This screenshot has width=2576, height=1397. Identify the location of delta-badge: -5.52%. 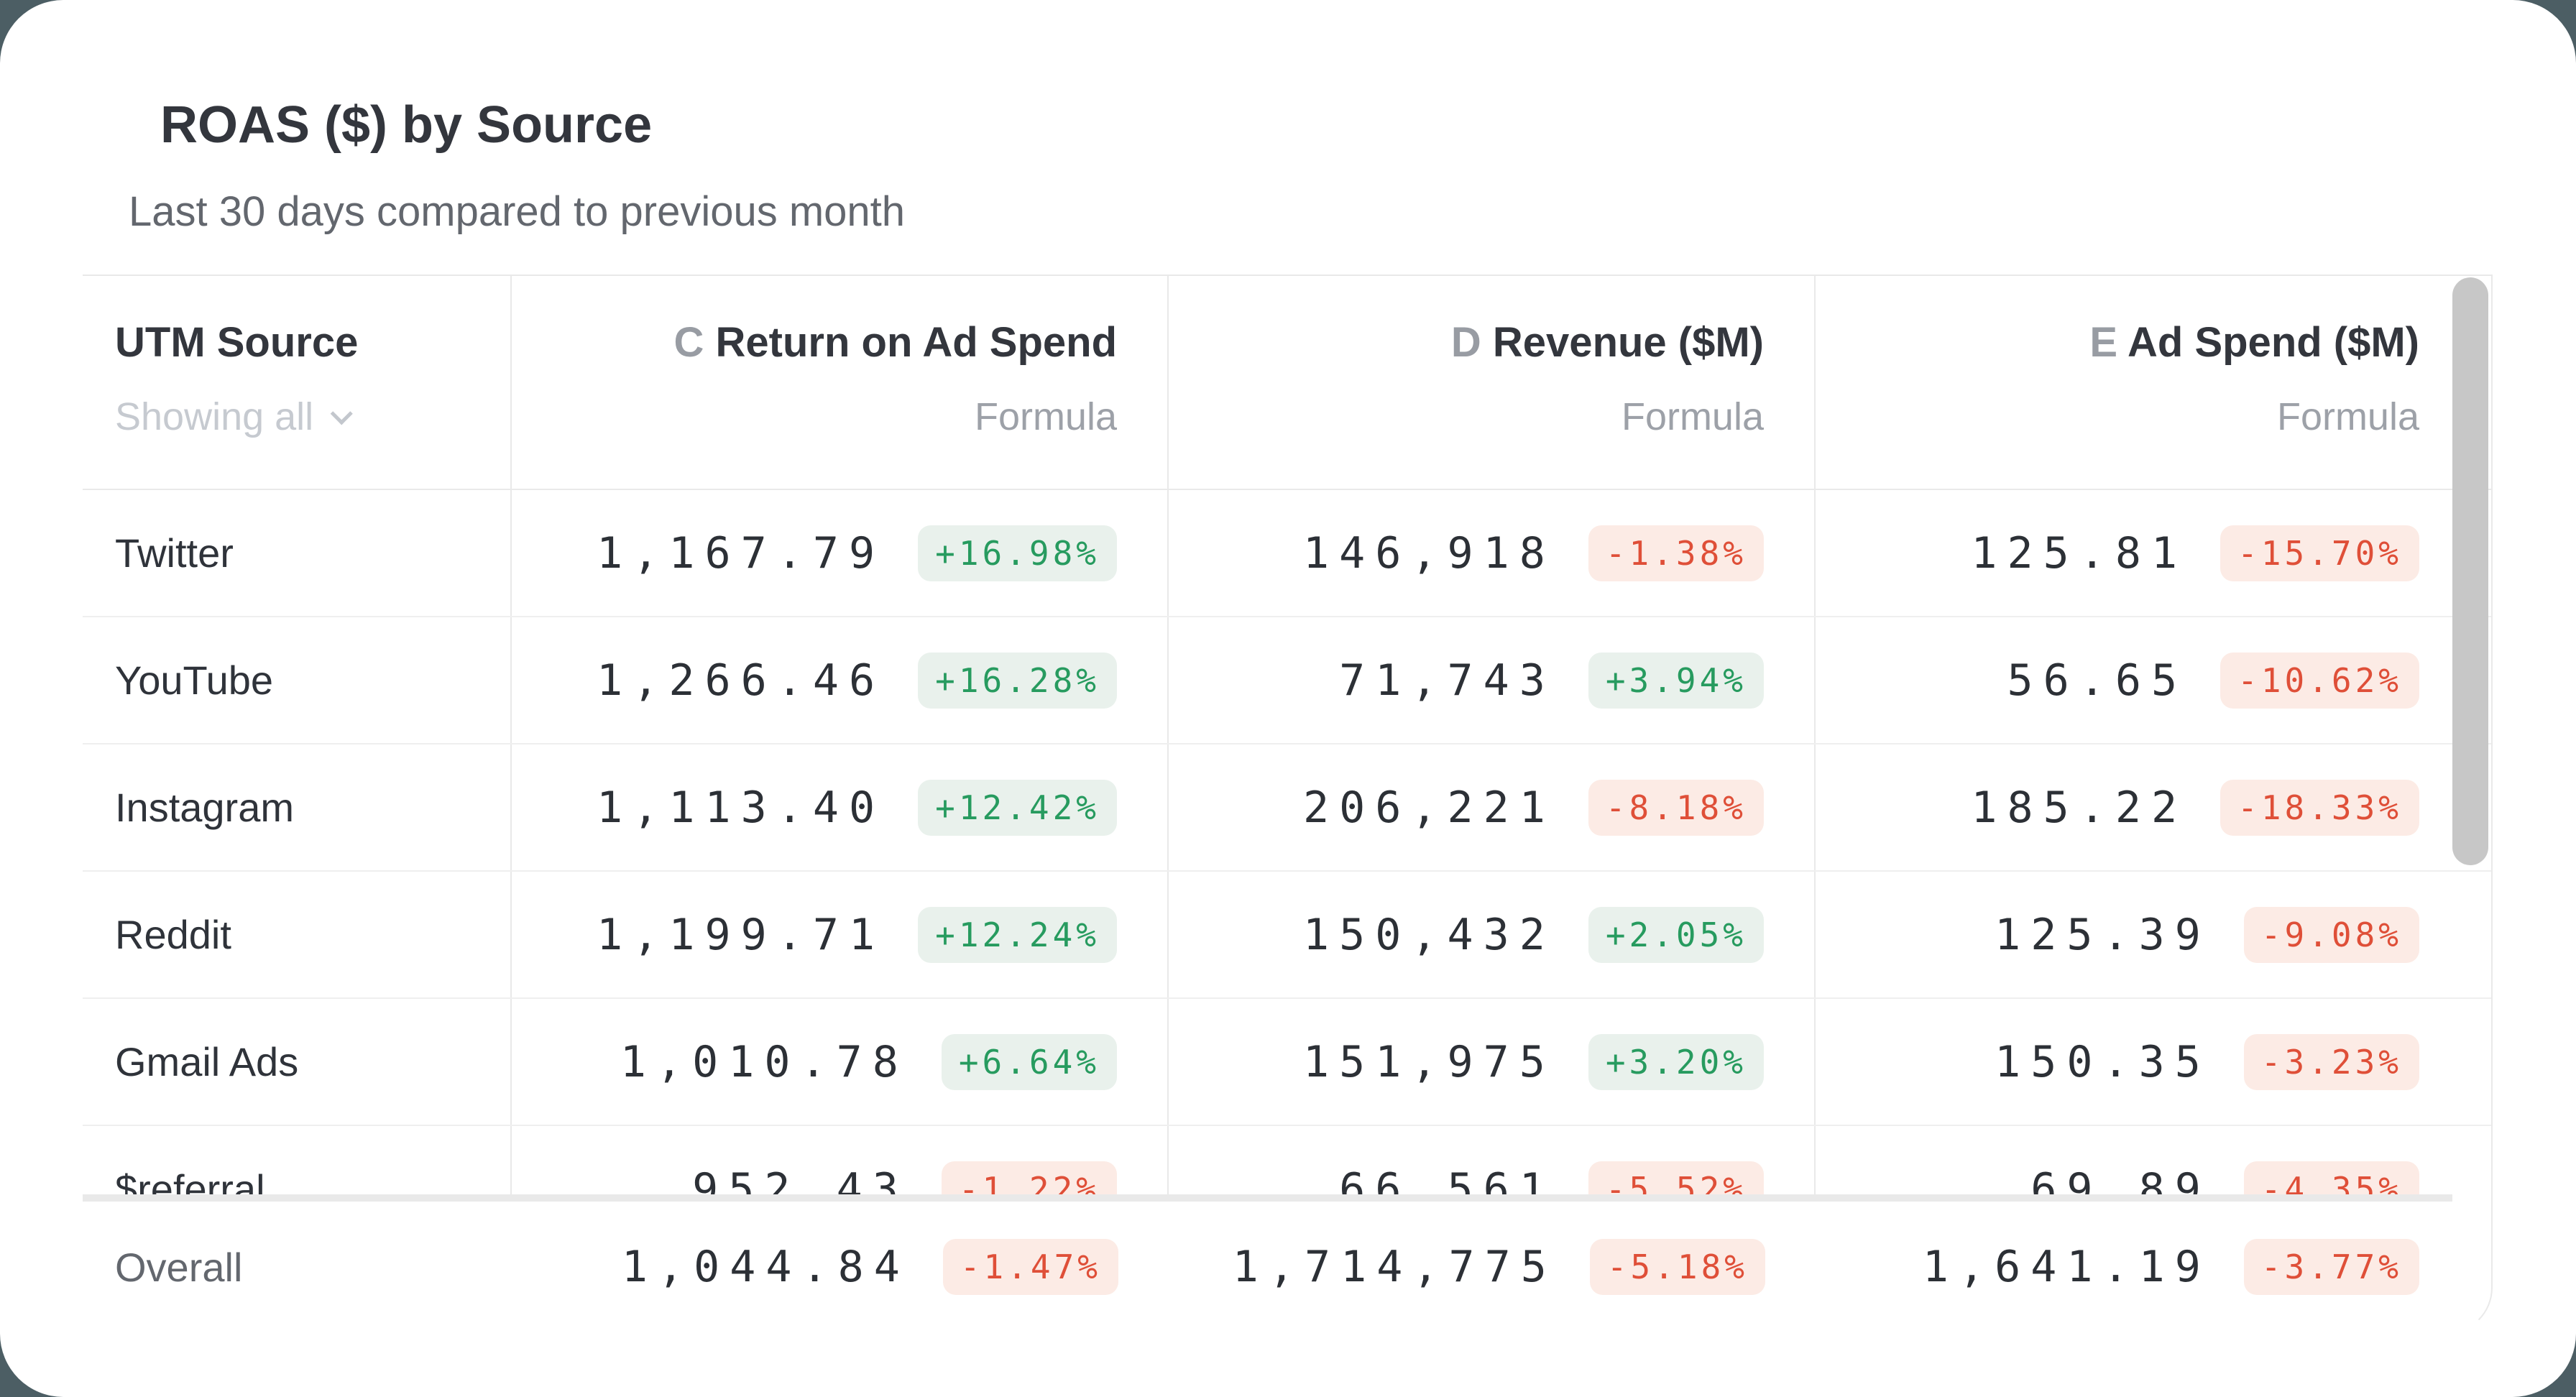
(1676, 1177).